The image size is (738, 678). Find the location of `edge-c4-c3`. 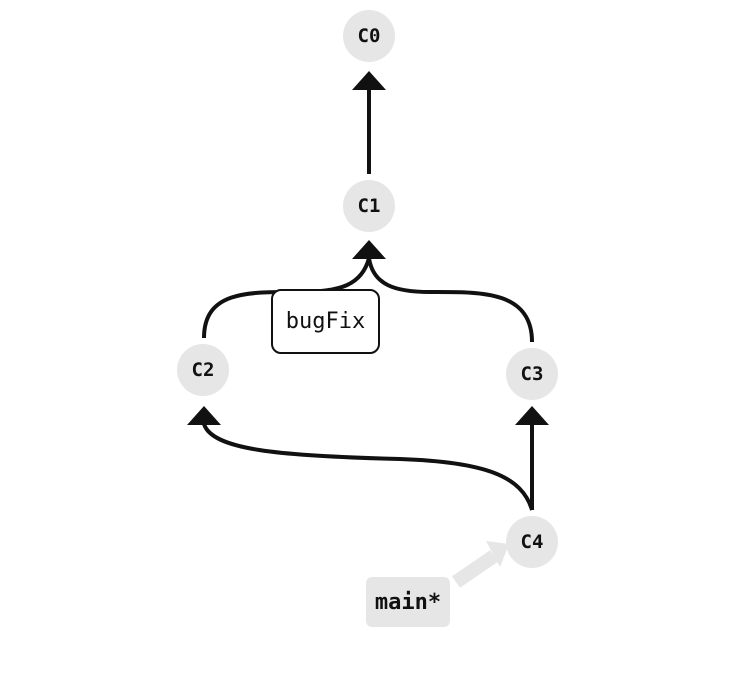

edge-c4-c3 is located at coordinates (532, 458).